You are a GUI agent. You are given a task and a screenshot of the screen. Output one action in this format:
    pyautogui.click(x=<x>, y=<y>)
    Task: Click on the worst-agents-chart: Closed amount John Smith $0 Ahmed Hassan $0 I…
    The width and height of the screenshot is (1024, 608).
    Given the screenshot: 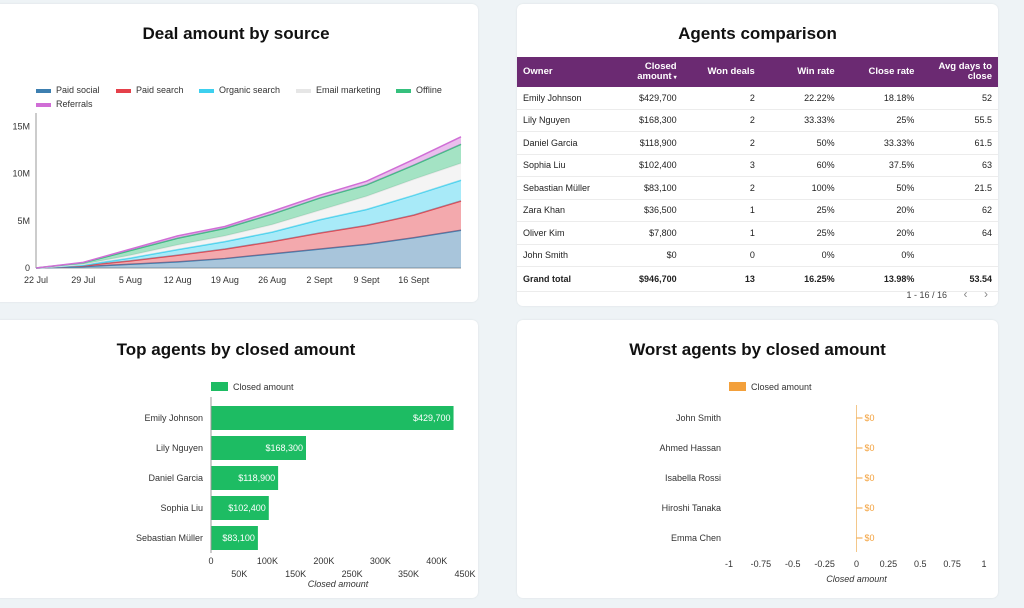 What is the action you would take?
    pyautogui.click(x=823, y=483)
    